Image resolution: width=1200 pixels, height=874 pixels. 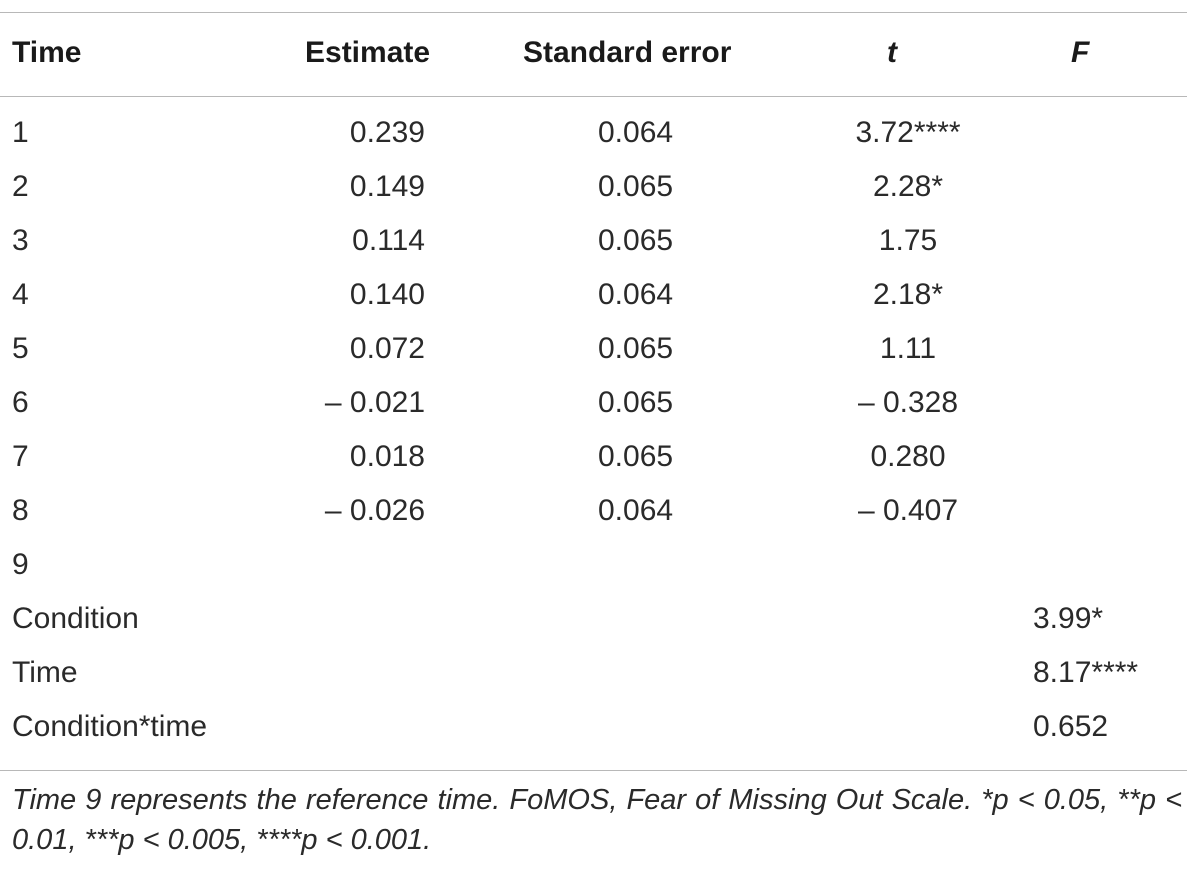 What do you see at coordinates (593, 623) in the screenshot?
I see `table-row: Condition 3.99*` at bounding box center [593, 623].